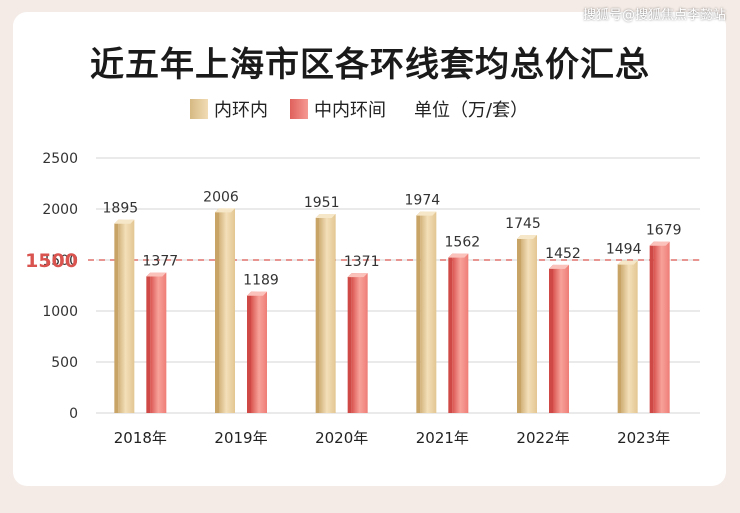 The height and width of the screenshot is (513, 740). What do you see at coordinates (299, 109) in the screenshot?
I see `legend-swatch-middle` at bounding box center [299, 109].